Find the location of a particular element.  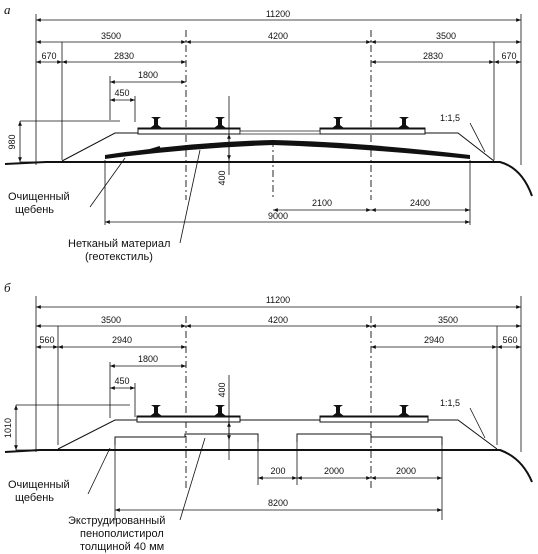

panel-a-letter: а is located at coordinates (7, 9).